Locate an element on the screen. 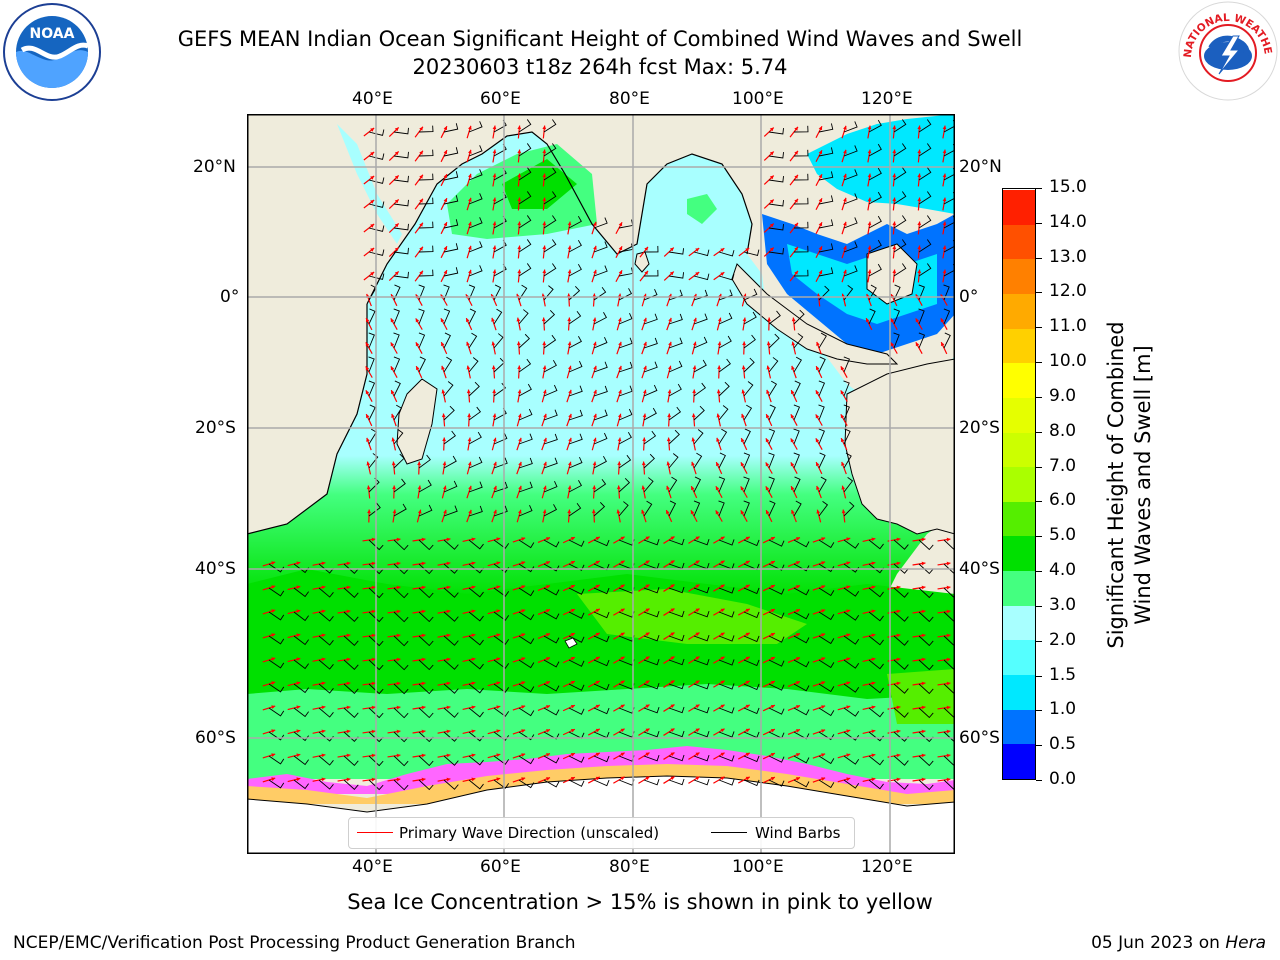 This screenshot has width=1280, height=960. footer-date: 05 Jun 2023 on is located at coordinates (1158, 943).